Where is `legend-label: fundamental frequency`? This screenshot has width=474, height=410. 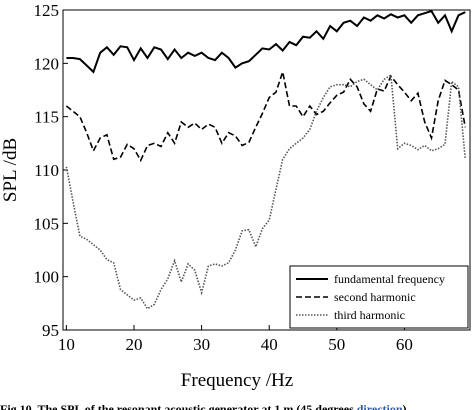
legend-label: fundamental frequency is located at coordinates (389, 279).